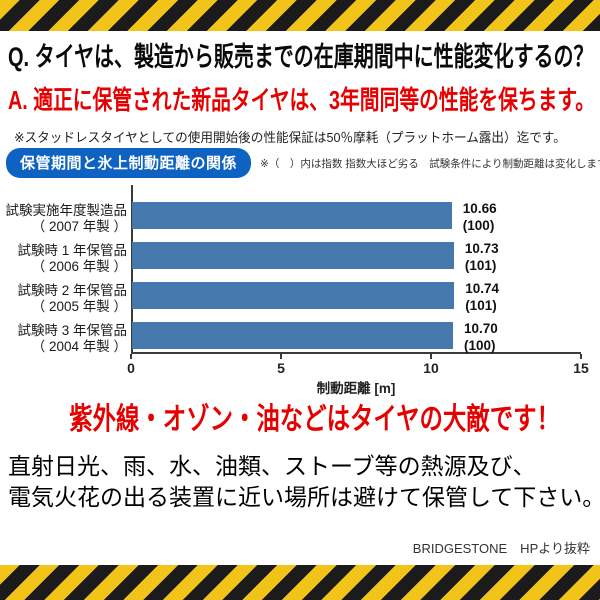 Image resolution: width=600 pixels, height=600 pixels. What do you see at coordinates (131, 368) in the screenshot?
I see `x-tick-label: 0` at bounding box center [131, 368].